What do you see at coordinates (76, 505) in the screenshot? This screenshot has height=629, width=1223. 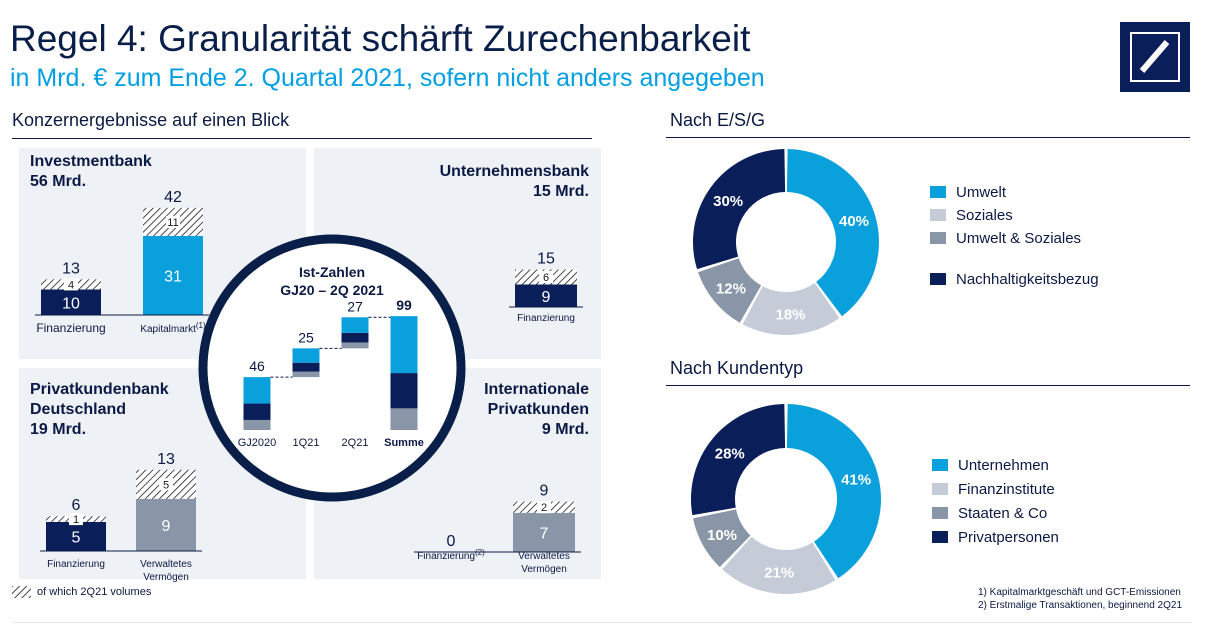 I see `bar-total-label: 6` at bounding box center [76, 505].